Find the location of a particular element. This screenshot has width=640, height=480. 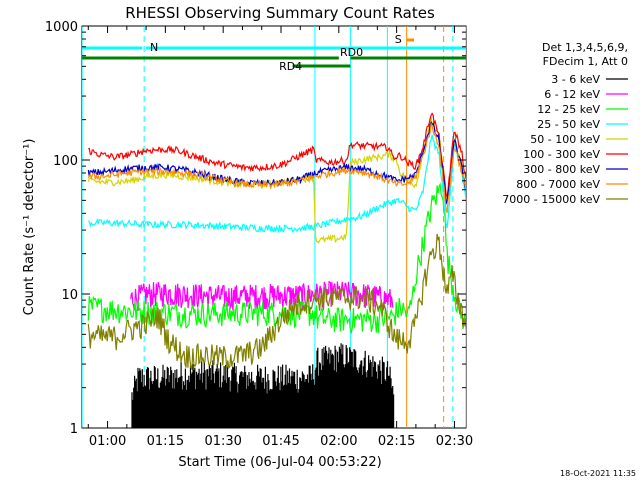

legend-label-3: 25 - 50 keV is located at coordinates (568, 124).